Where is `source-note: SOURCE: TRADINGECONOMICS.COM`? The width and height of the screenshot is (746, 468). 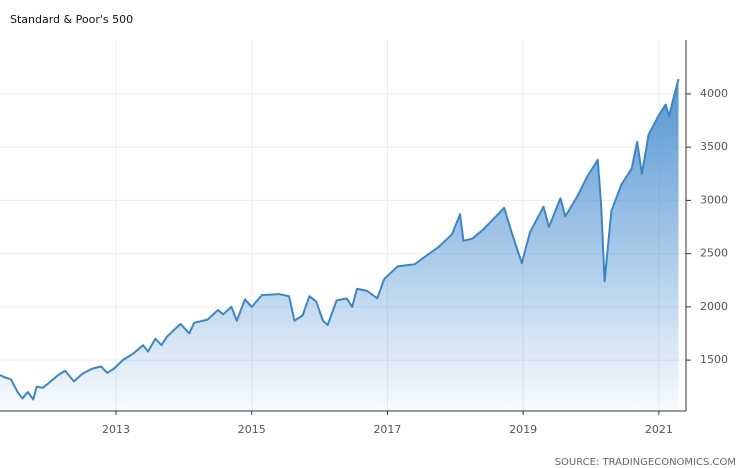 source-note: SOURCE: TRADINGECONOMICS.COM is located at coordinates (645, 462).